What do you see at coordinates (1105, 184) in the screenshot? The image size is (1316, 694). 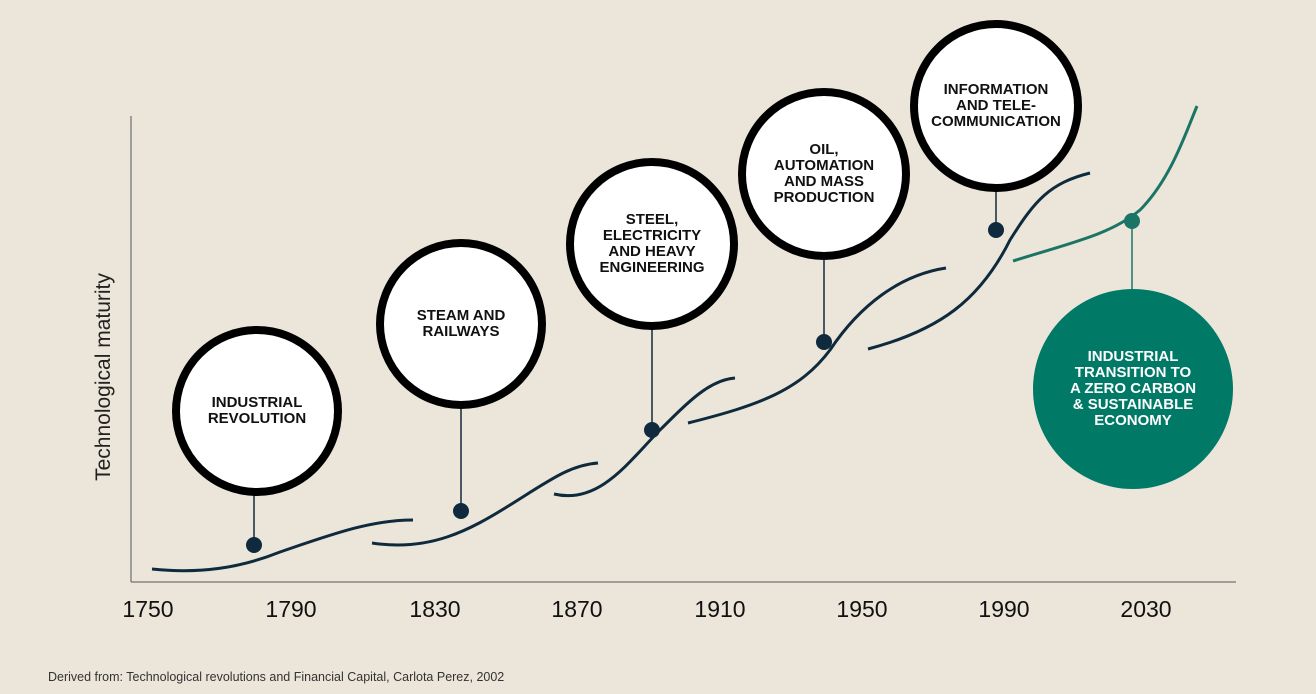 I see `curve-zero-carbon` at bounding box center [1105, 184].